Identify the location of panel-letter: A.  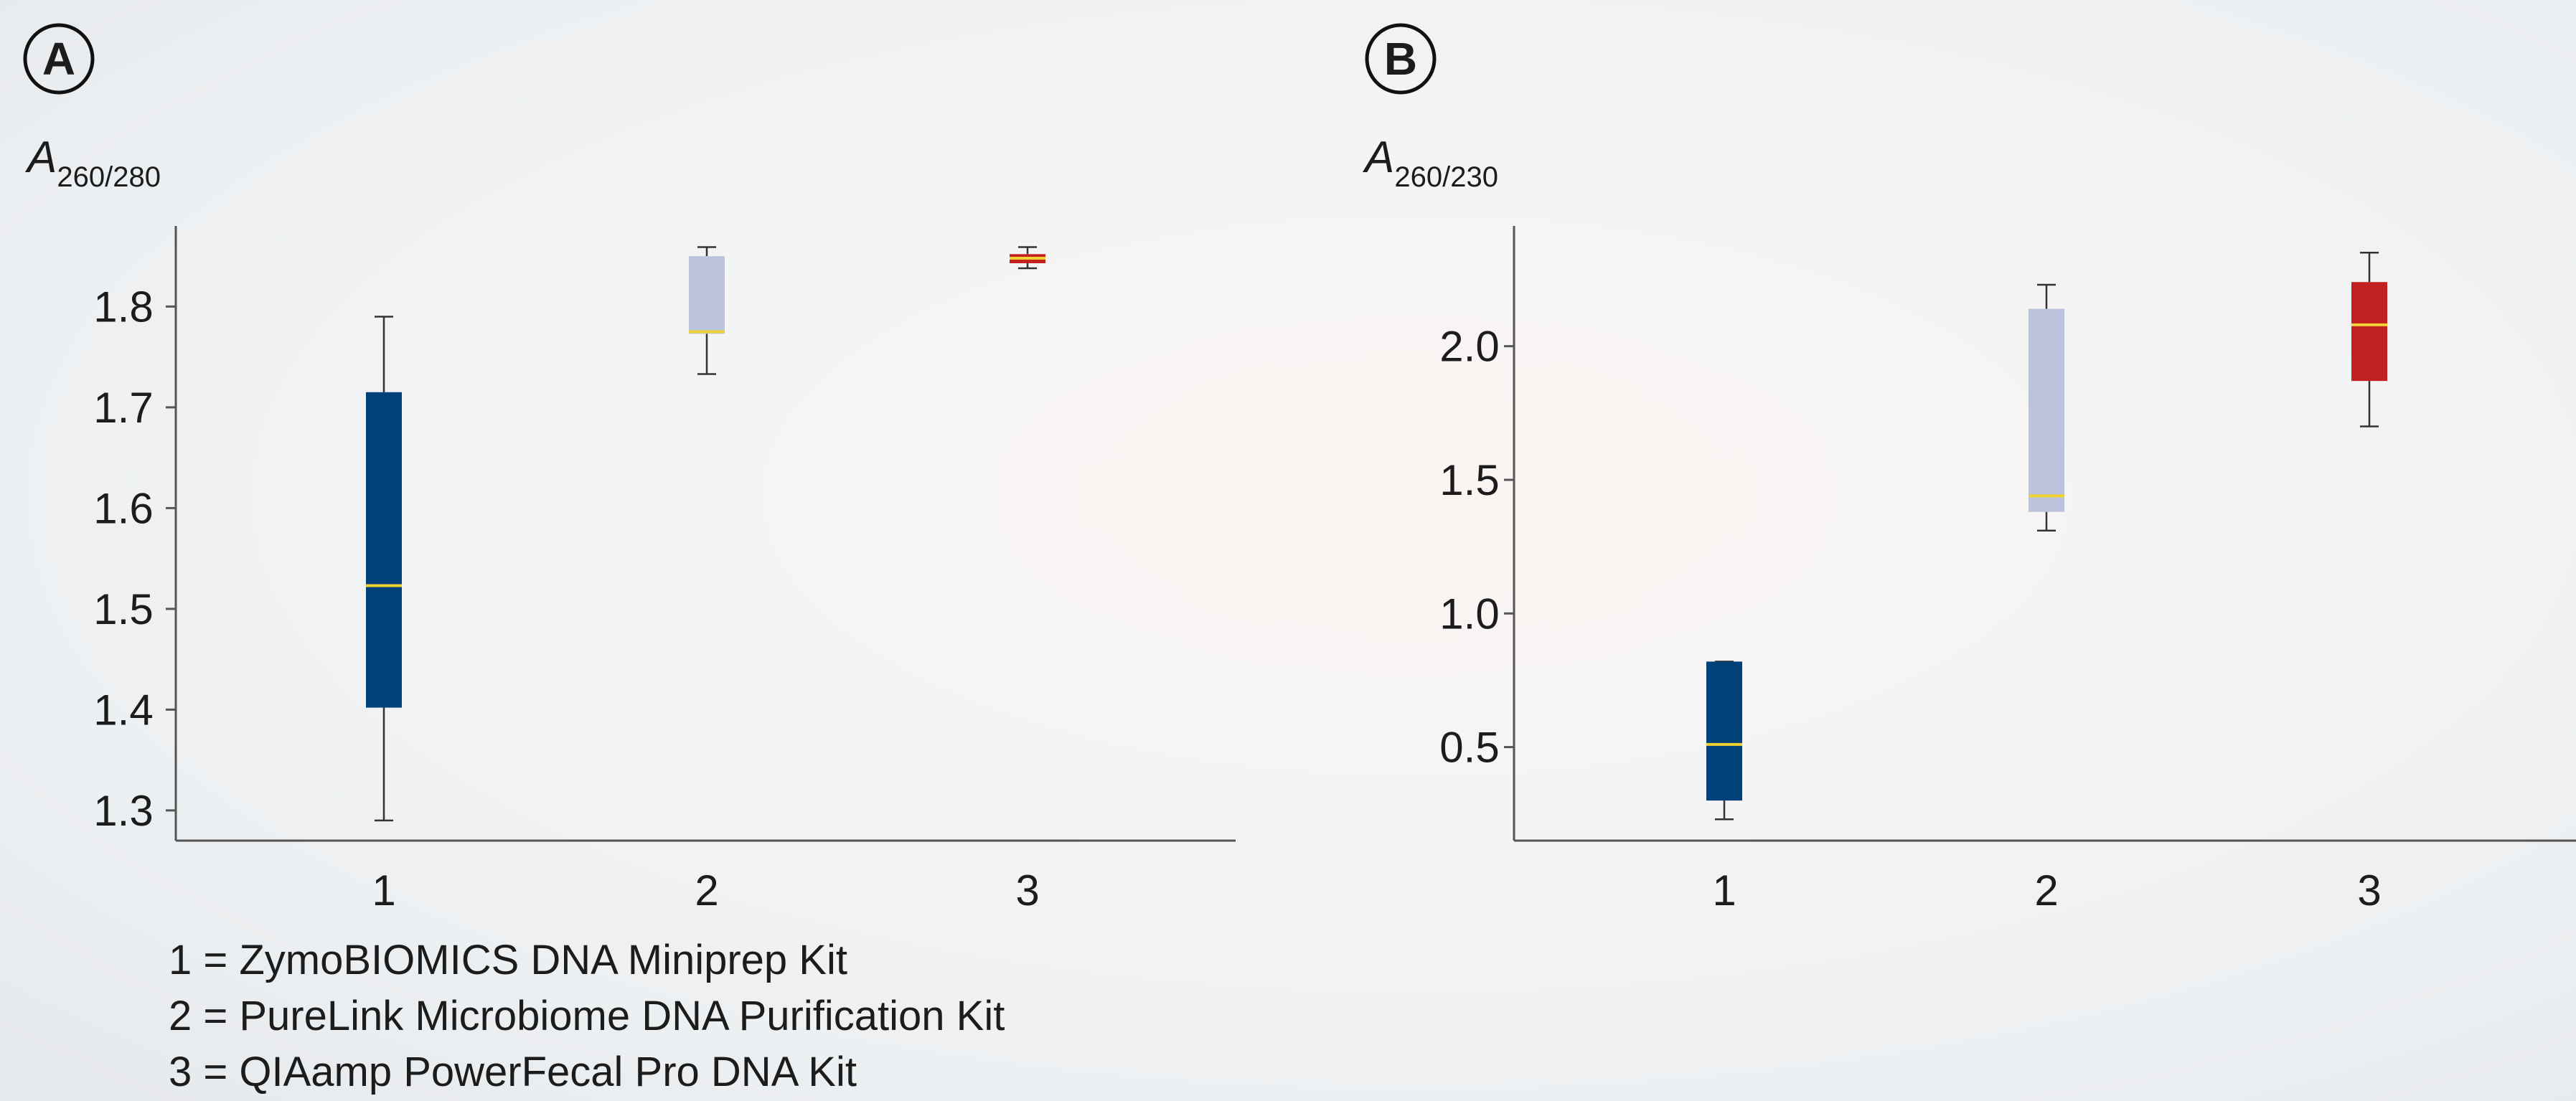
(58, 59).